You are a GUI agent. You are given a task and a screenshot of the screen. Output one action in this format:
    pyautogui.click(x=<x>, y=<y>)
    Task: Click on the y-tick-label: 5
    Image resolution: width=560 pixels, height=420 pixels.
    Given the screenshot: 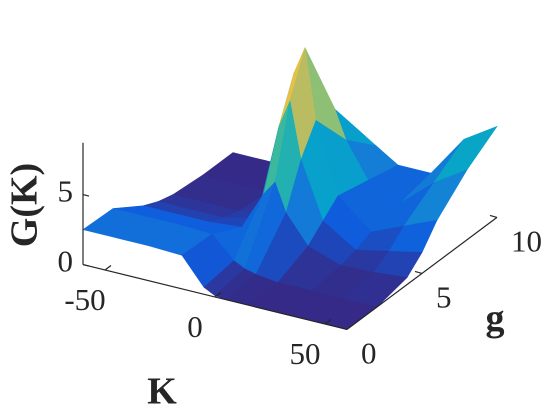 What is the action you would take?
    pyautogui.click(x=444, y=297)
    